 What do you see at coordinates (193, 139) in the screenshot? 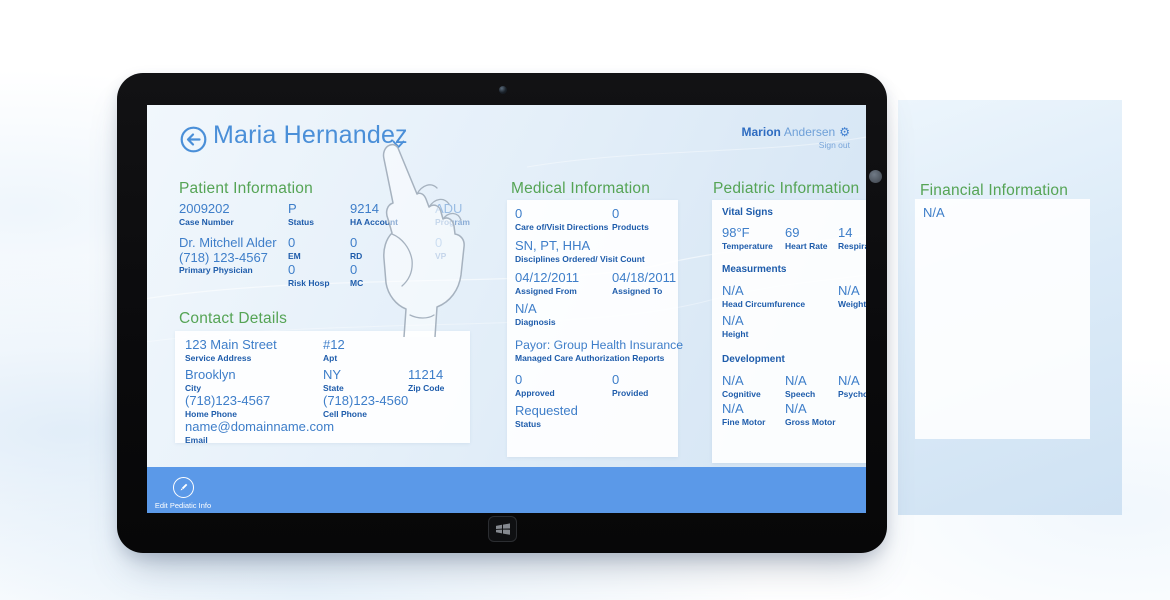
I see `back-button` at bounding box center [193, 139].